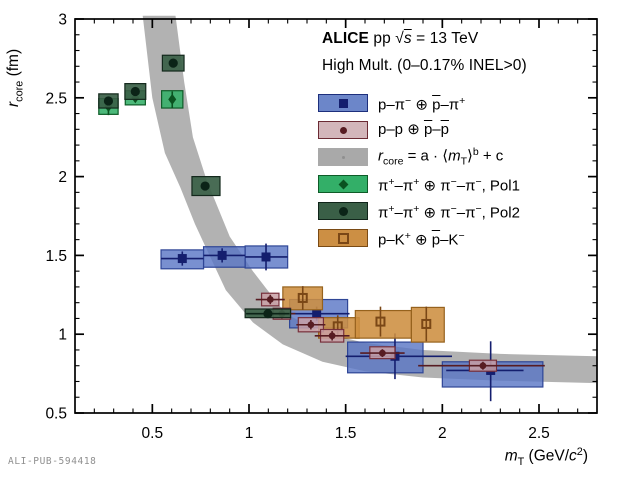 The image size is (620, 481). I want to click on watermark-label: ALI-PUB-594418, so click(52, 461).